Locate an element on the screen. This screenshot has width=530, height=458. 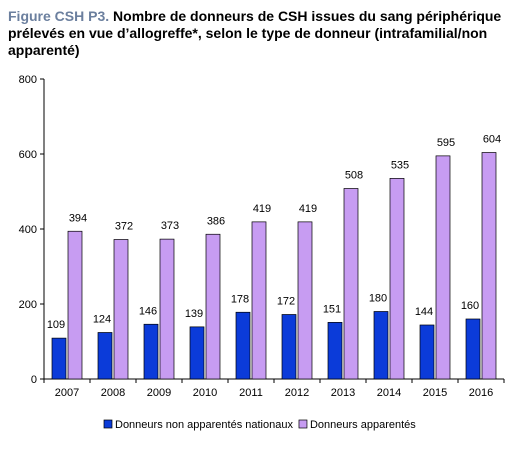
data-label: 160 is located at coordinates (470, 306).